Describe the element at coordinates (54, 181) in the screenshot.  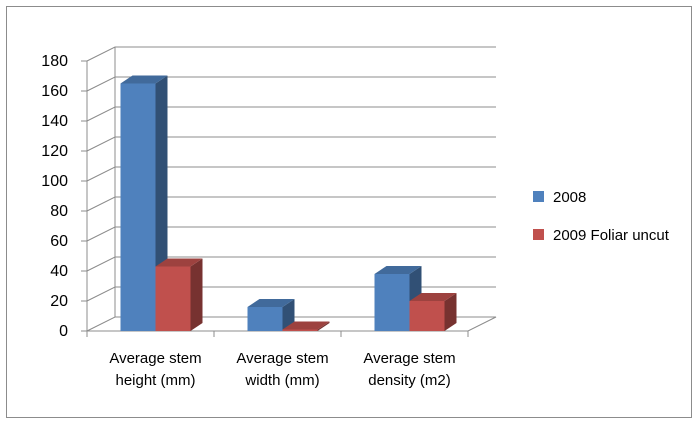
I see `y-tick-label: 100` at that location.